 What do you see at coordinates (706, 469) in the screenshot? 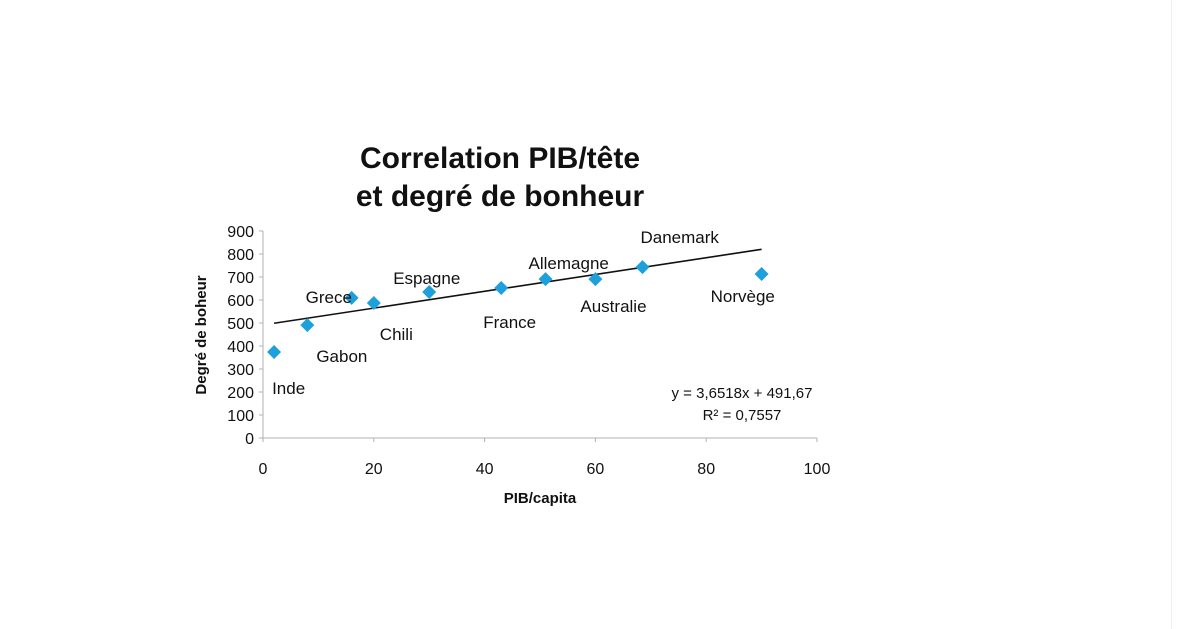
I see `x-tick-label: 80` at bounding box center [706, 469].